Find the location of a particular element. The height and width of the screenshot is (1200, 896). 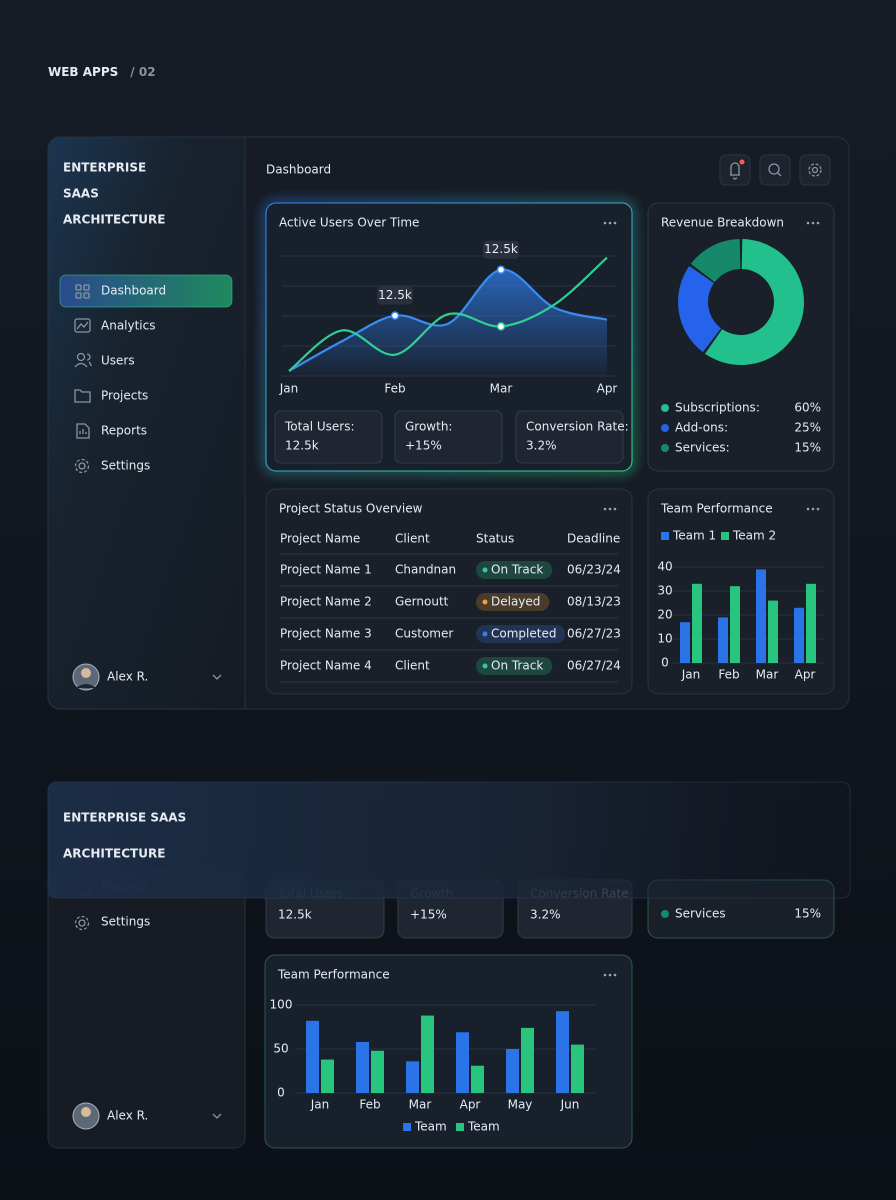

nav-item: Projects is located at coordinates (124, 396).